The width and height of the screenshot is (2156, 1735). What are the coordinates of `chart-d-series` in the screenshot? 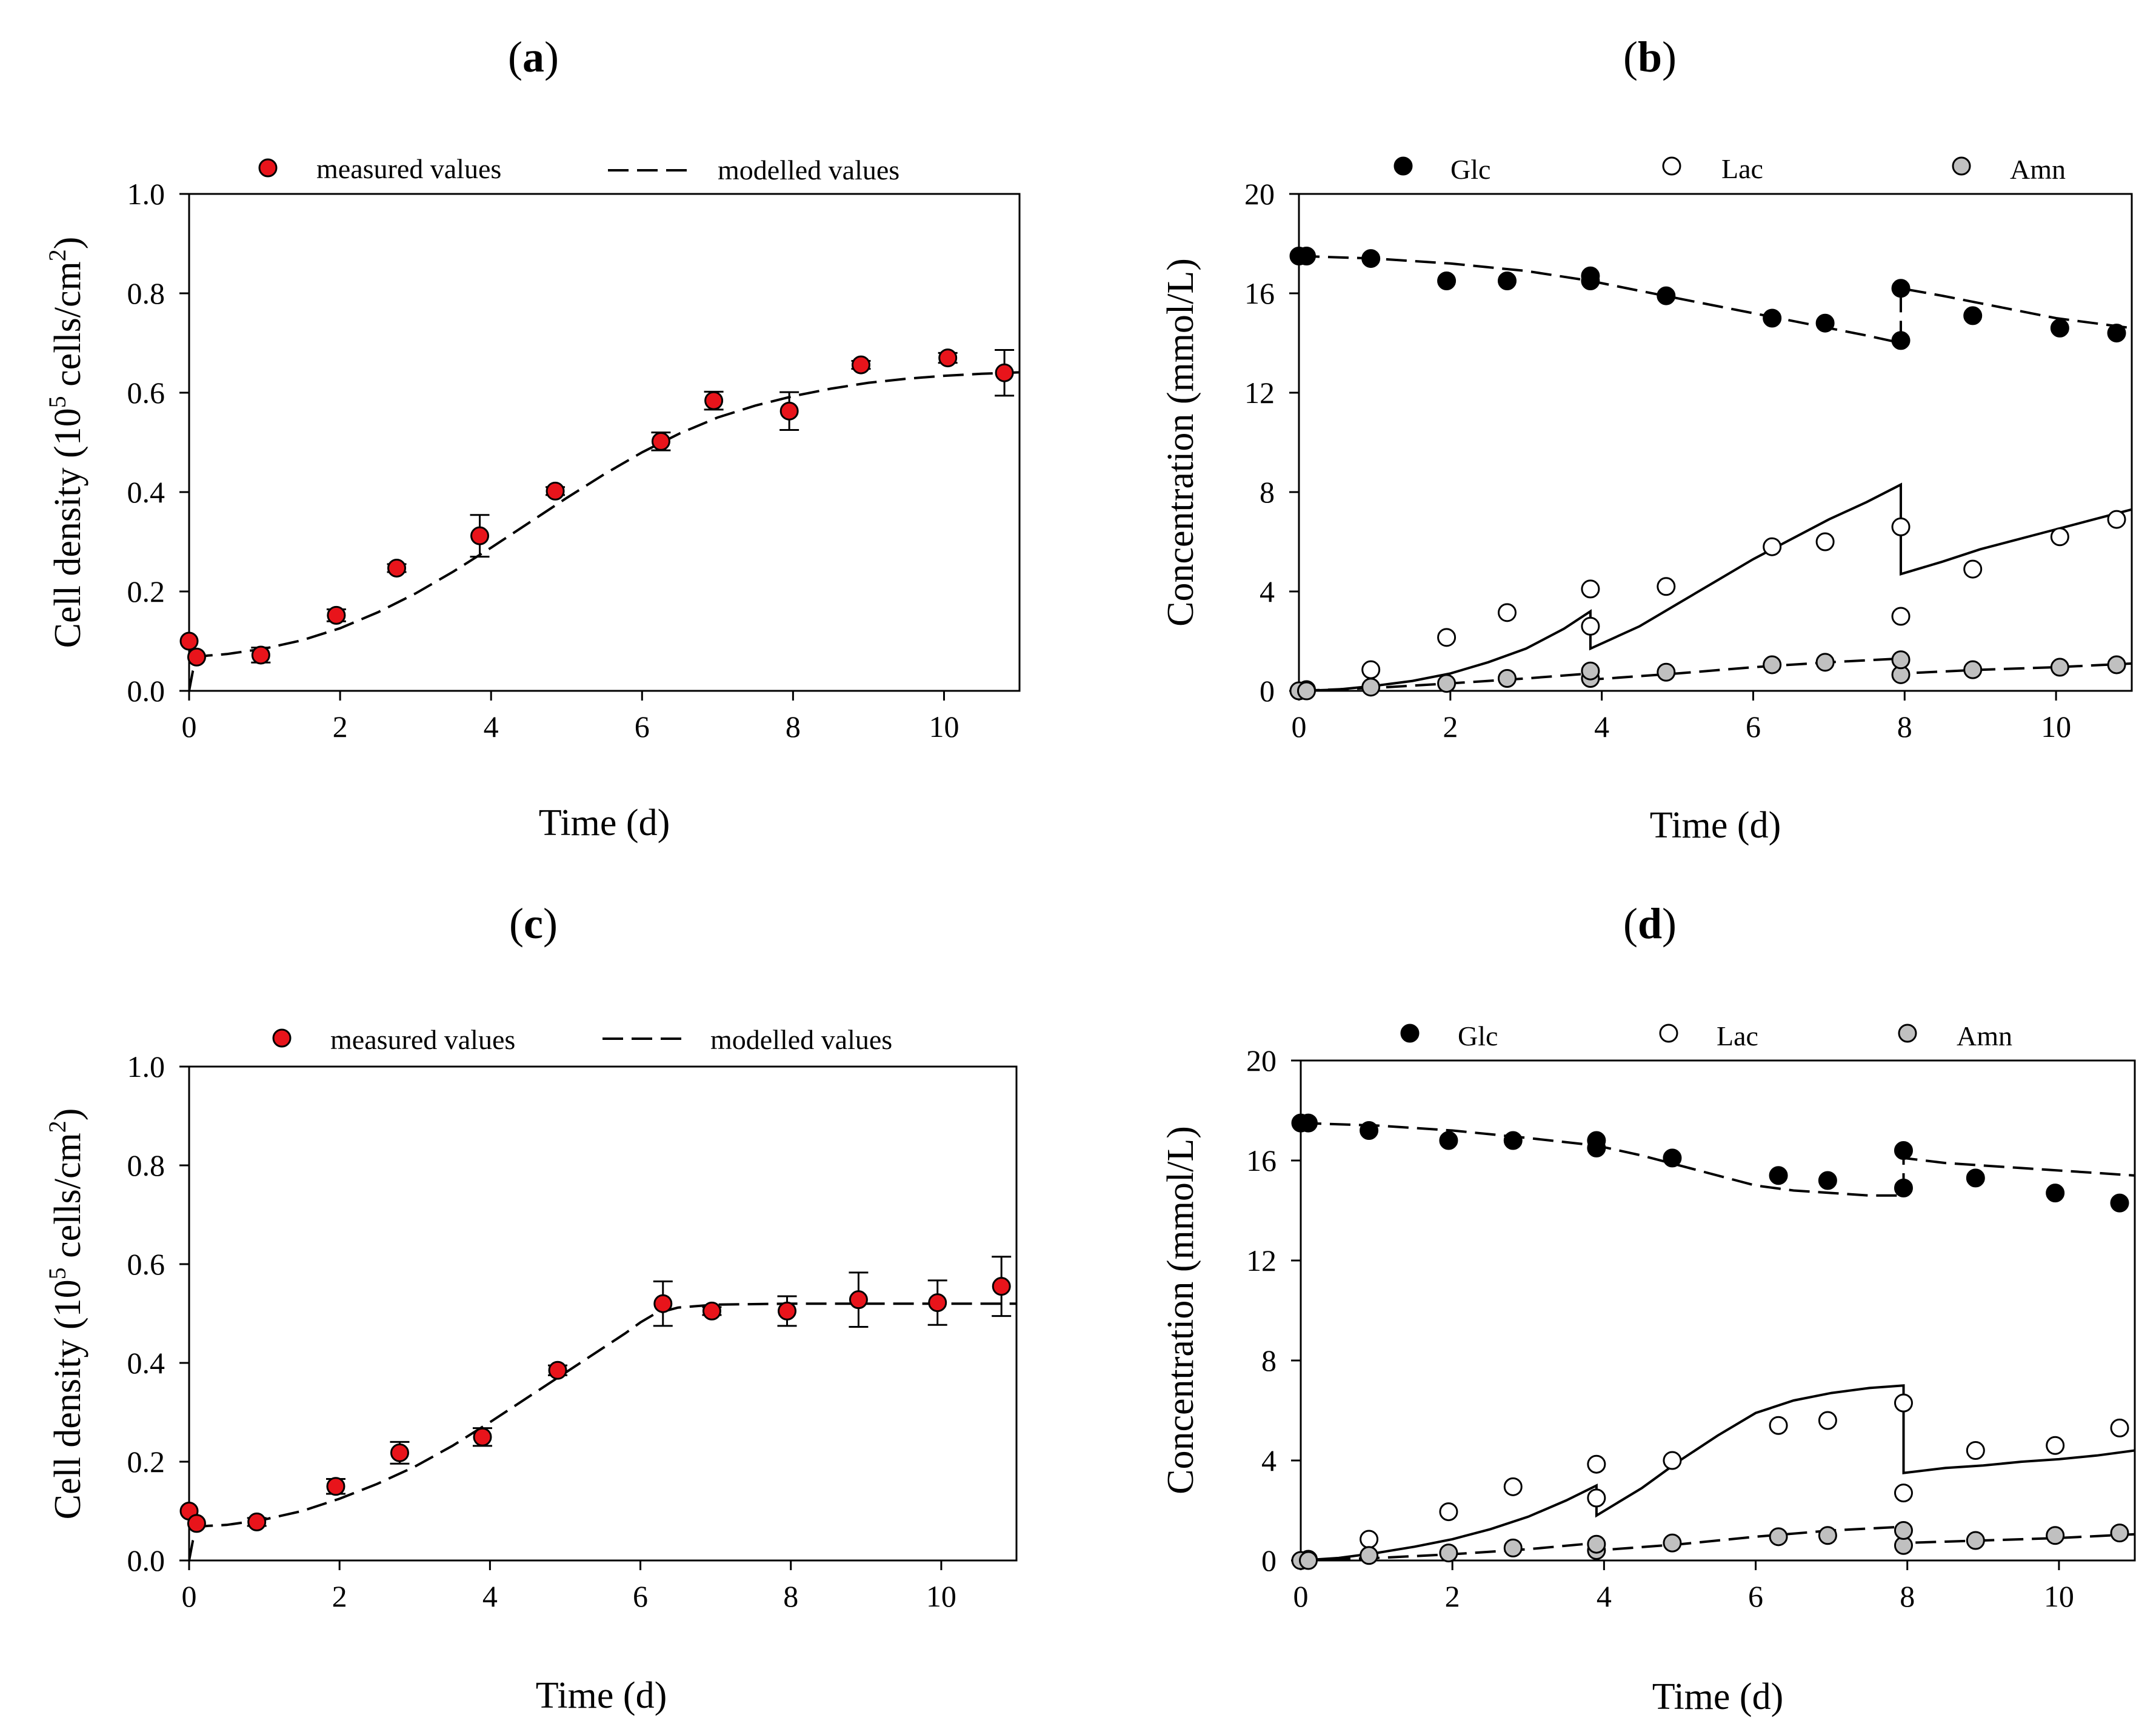 It's located at (1713, 1341).